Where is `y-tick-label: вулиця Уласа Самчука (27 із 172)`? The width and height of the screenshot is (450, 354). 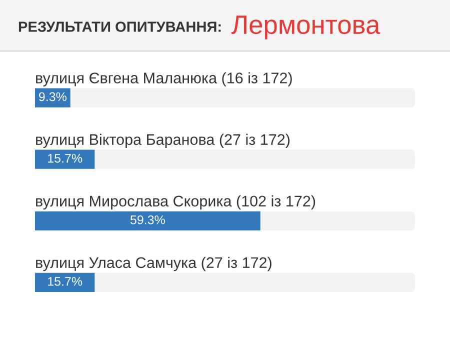 y-tick-label: вулиця Уласа Самчука (27 із 172) is located at coordinates (154, 264).